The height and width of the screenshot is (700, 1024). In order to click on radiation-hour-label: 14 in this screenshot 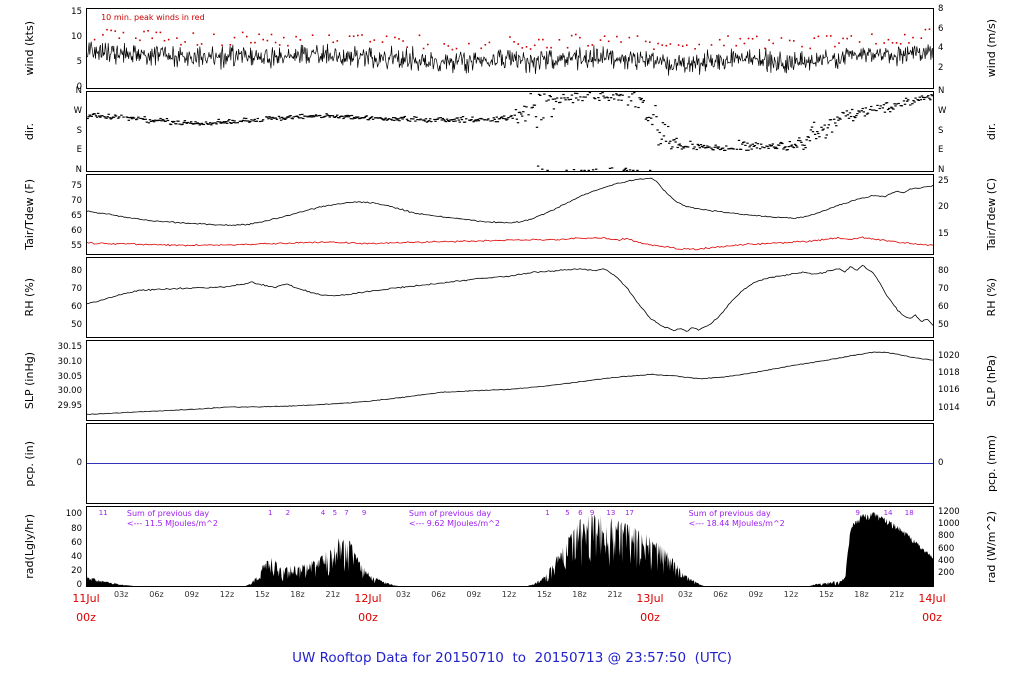, I will do `click(888, 513)`.